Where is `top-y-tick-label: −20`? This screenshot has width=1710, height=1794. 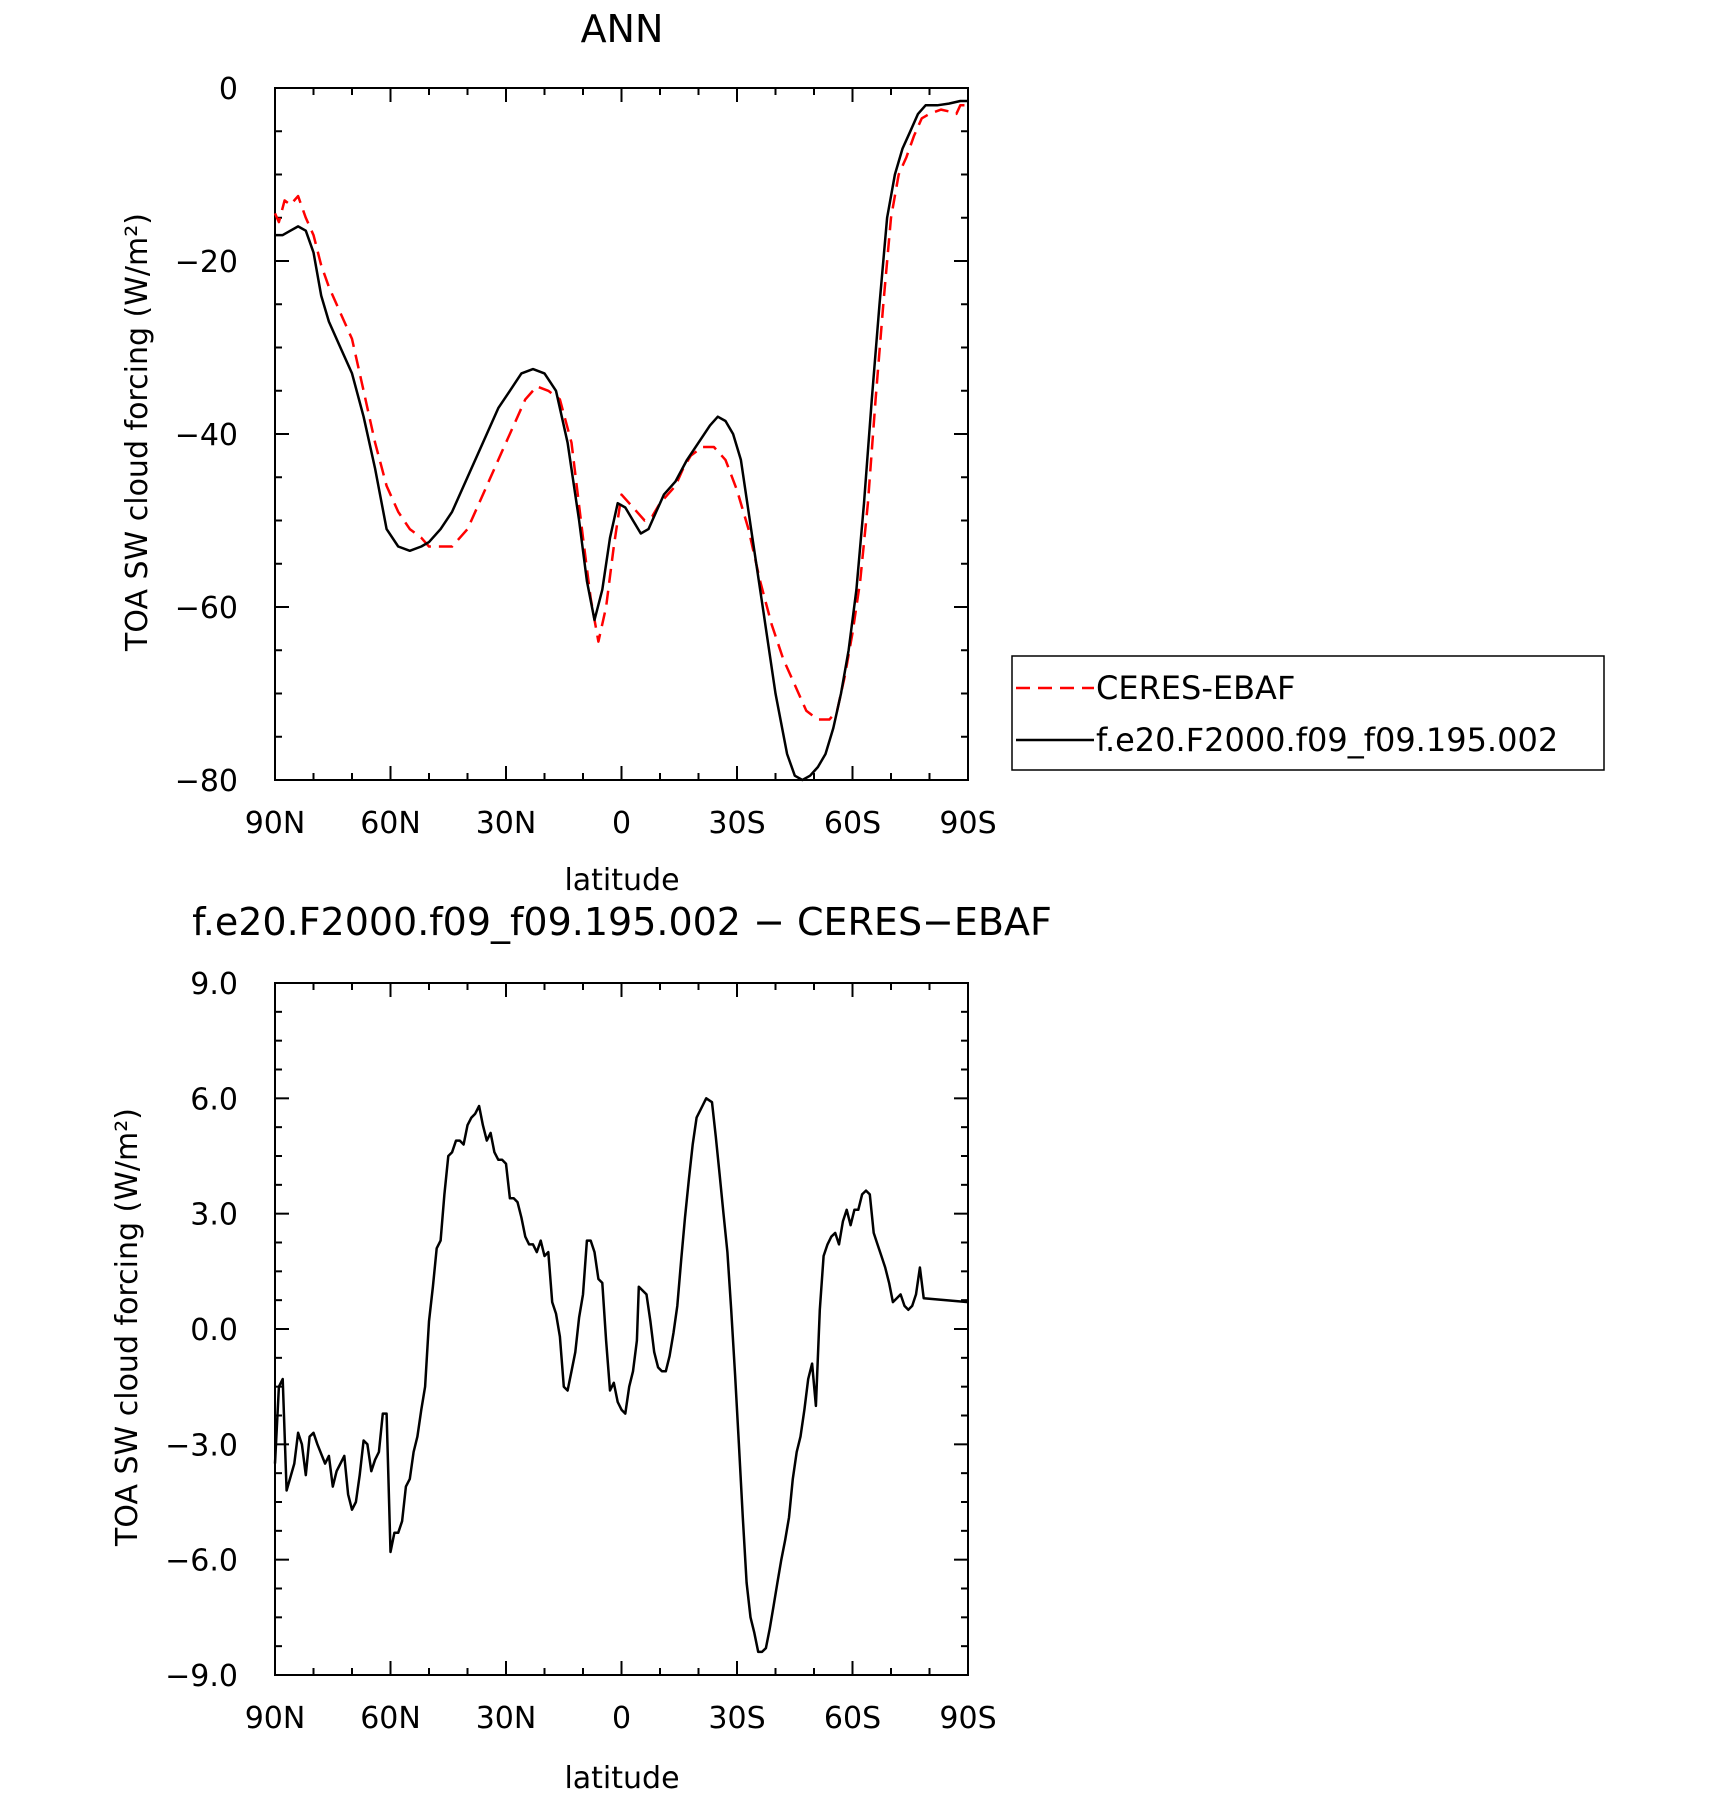 top-y-tick-label: −20 is located at coordinates (206, 262).